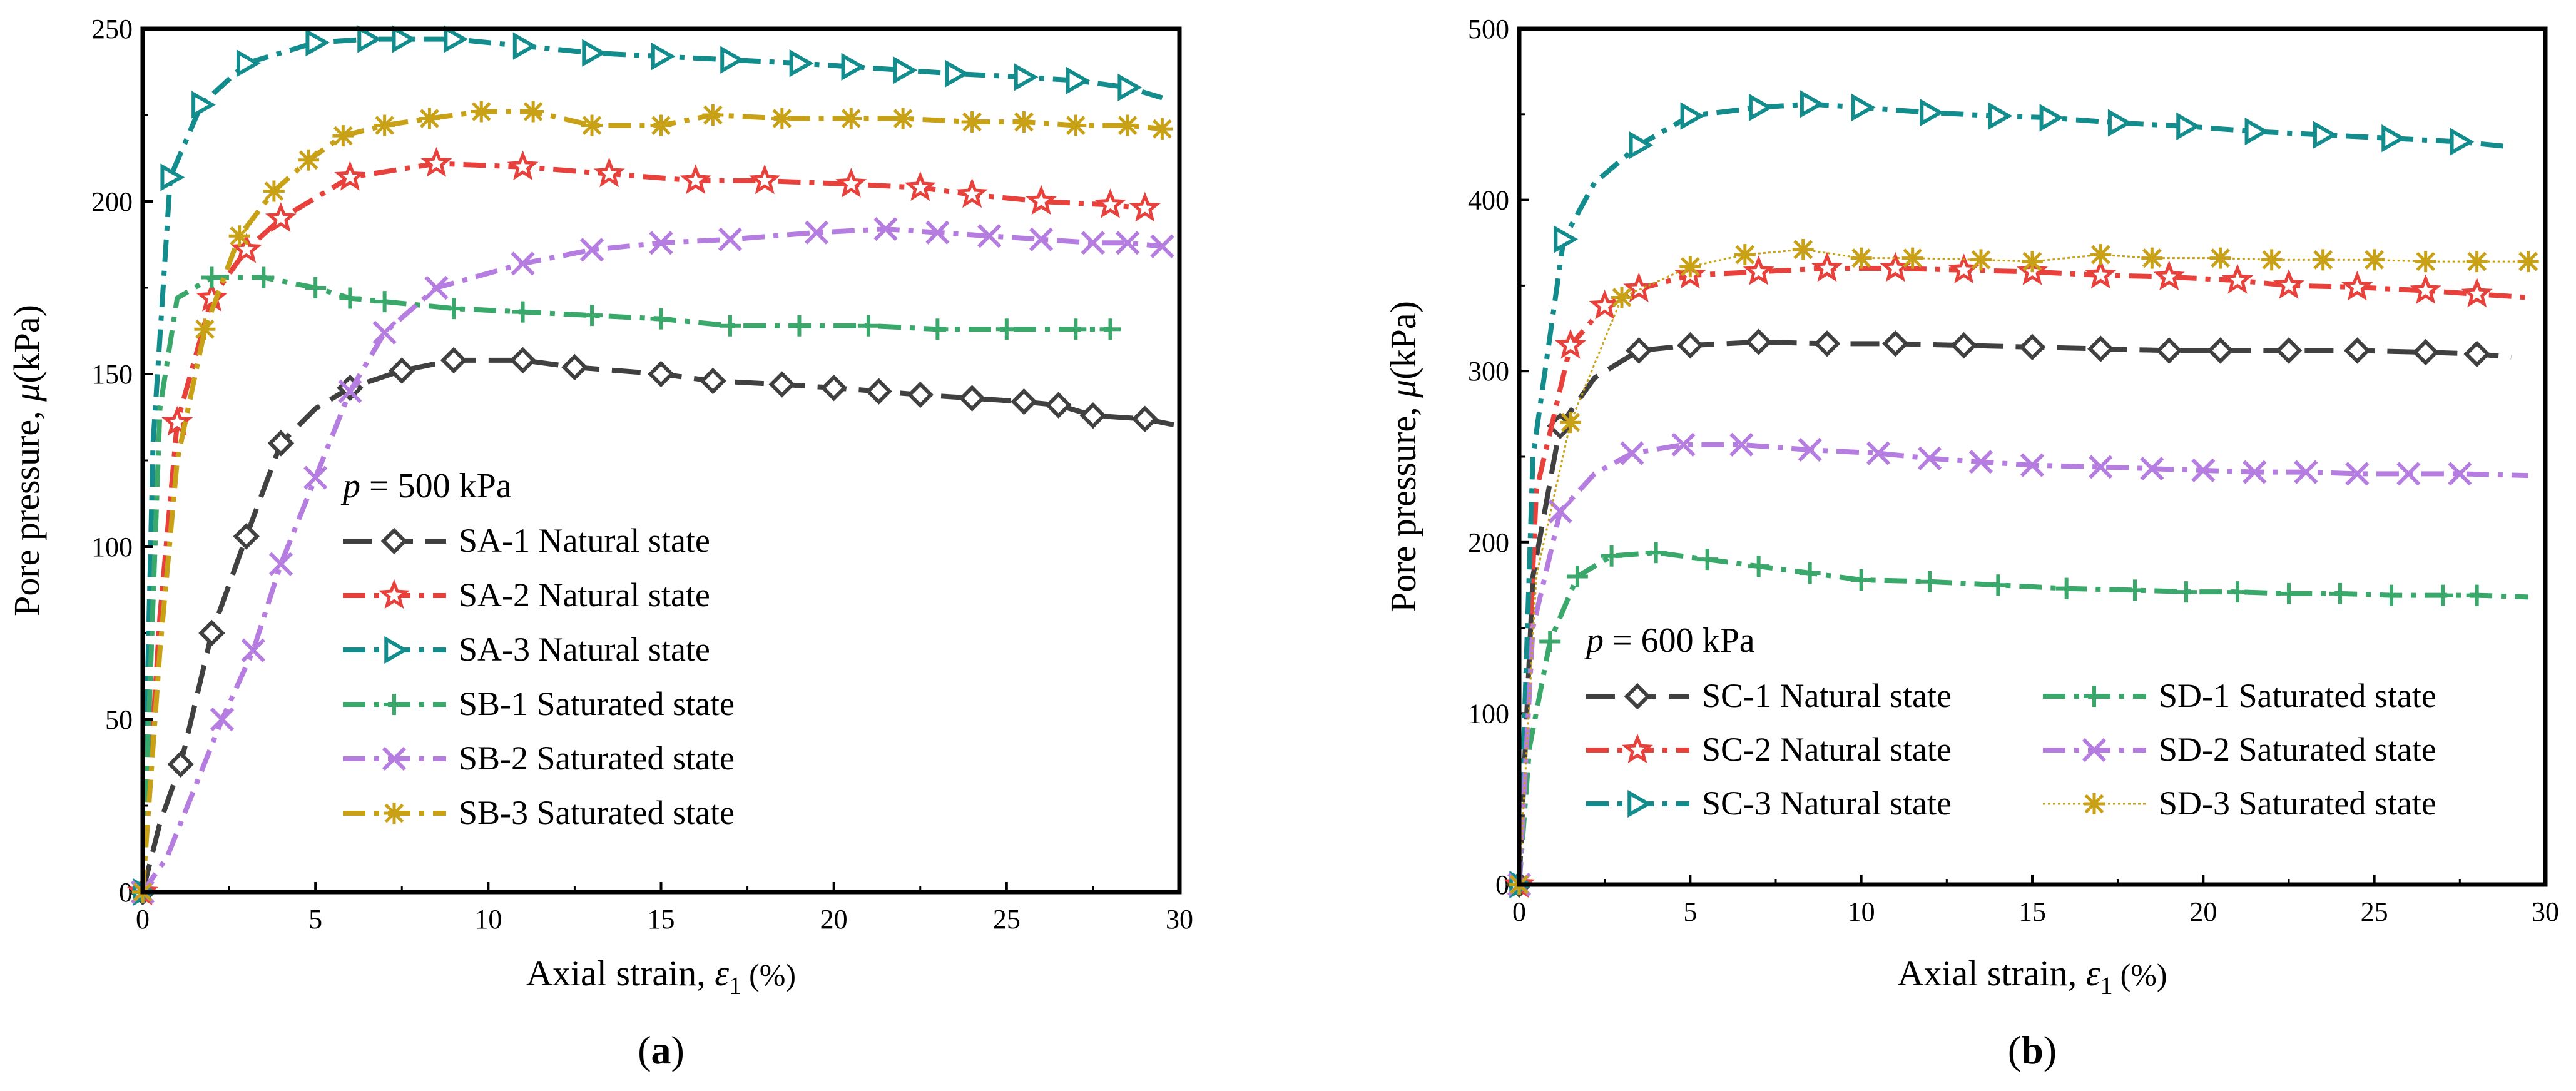 Image resolution: width=2576 pixels, height=1091 pixels. Describe the element at coordinates (722, 973) in the screenshot. I see `x-axis-symbol: ε` at that location.